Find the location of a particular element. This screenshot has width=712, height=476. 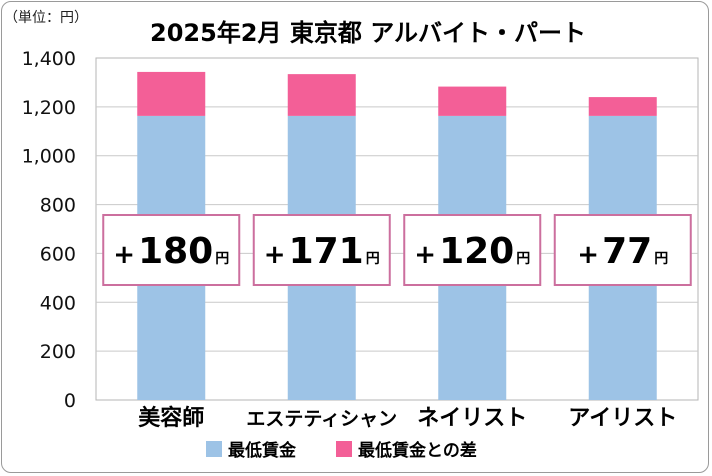

y-tick-label: 800 is located at coordinates (58, 206).